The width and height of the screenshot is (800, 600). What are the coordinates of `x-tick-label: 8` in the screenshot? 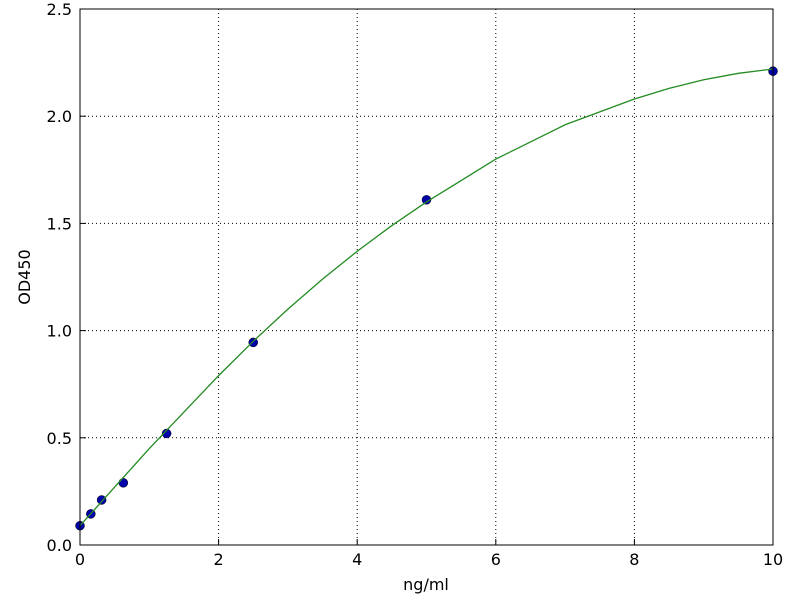 It's located at (634, 559).